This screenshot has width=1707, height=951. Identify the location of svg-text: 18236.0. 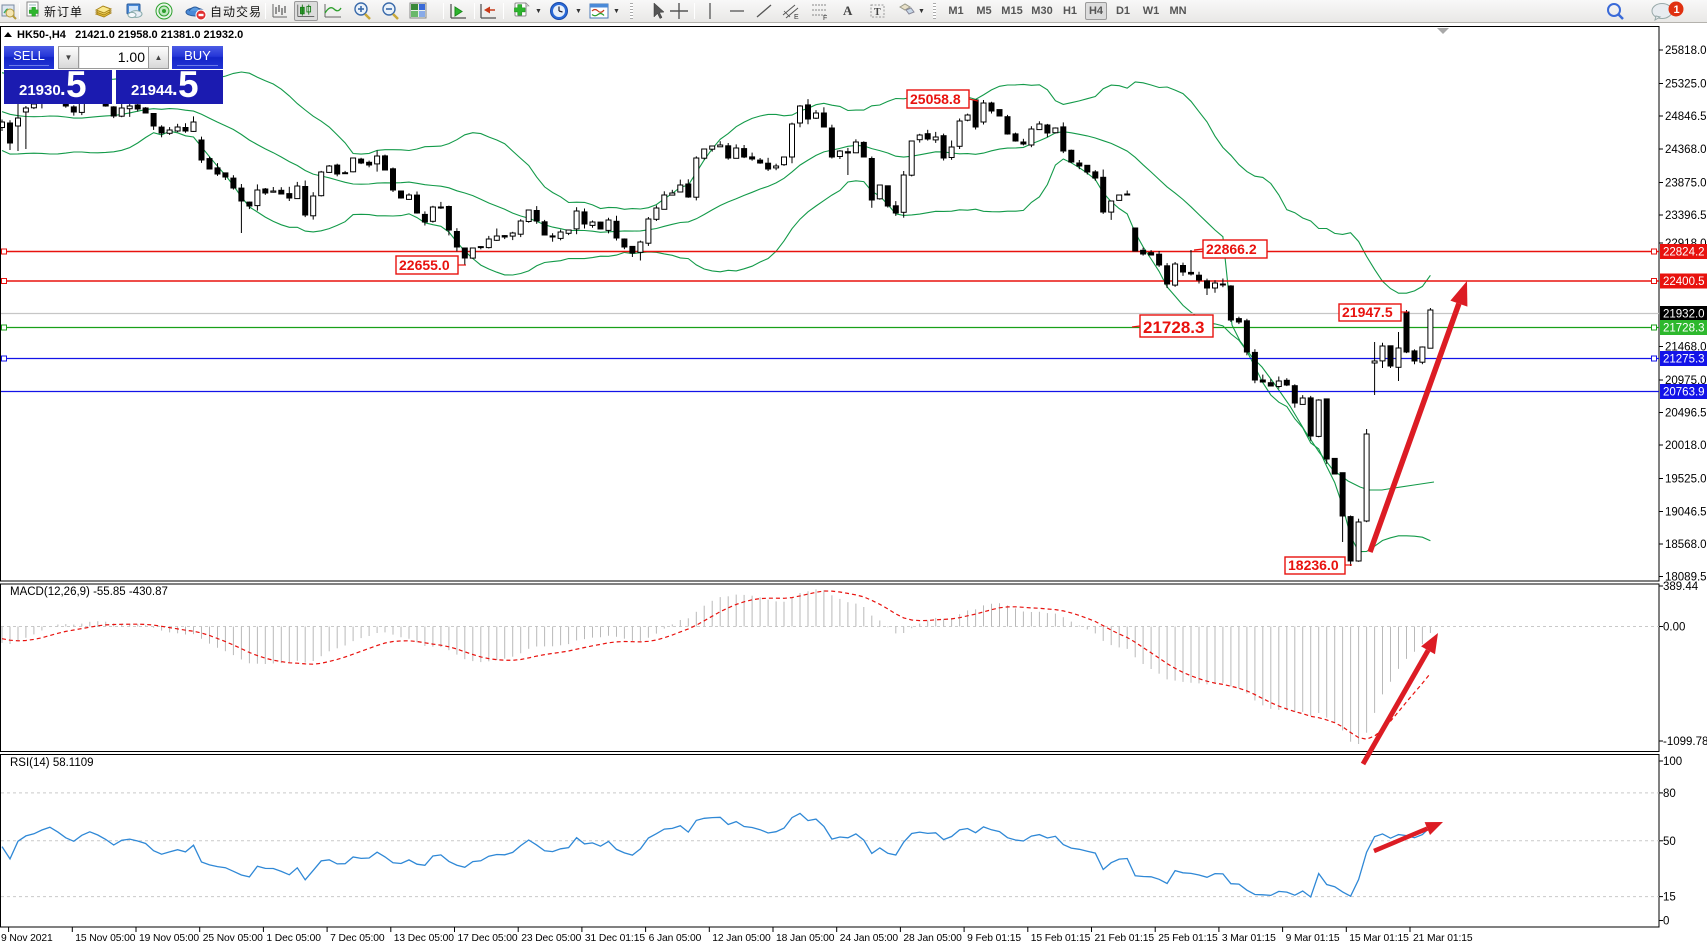
(1313, 565).